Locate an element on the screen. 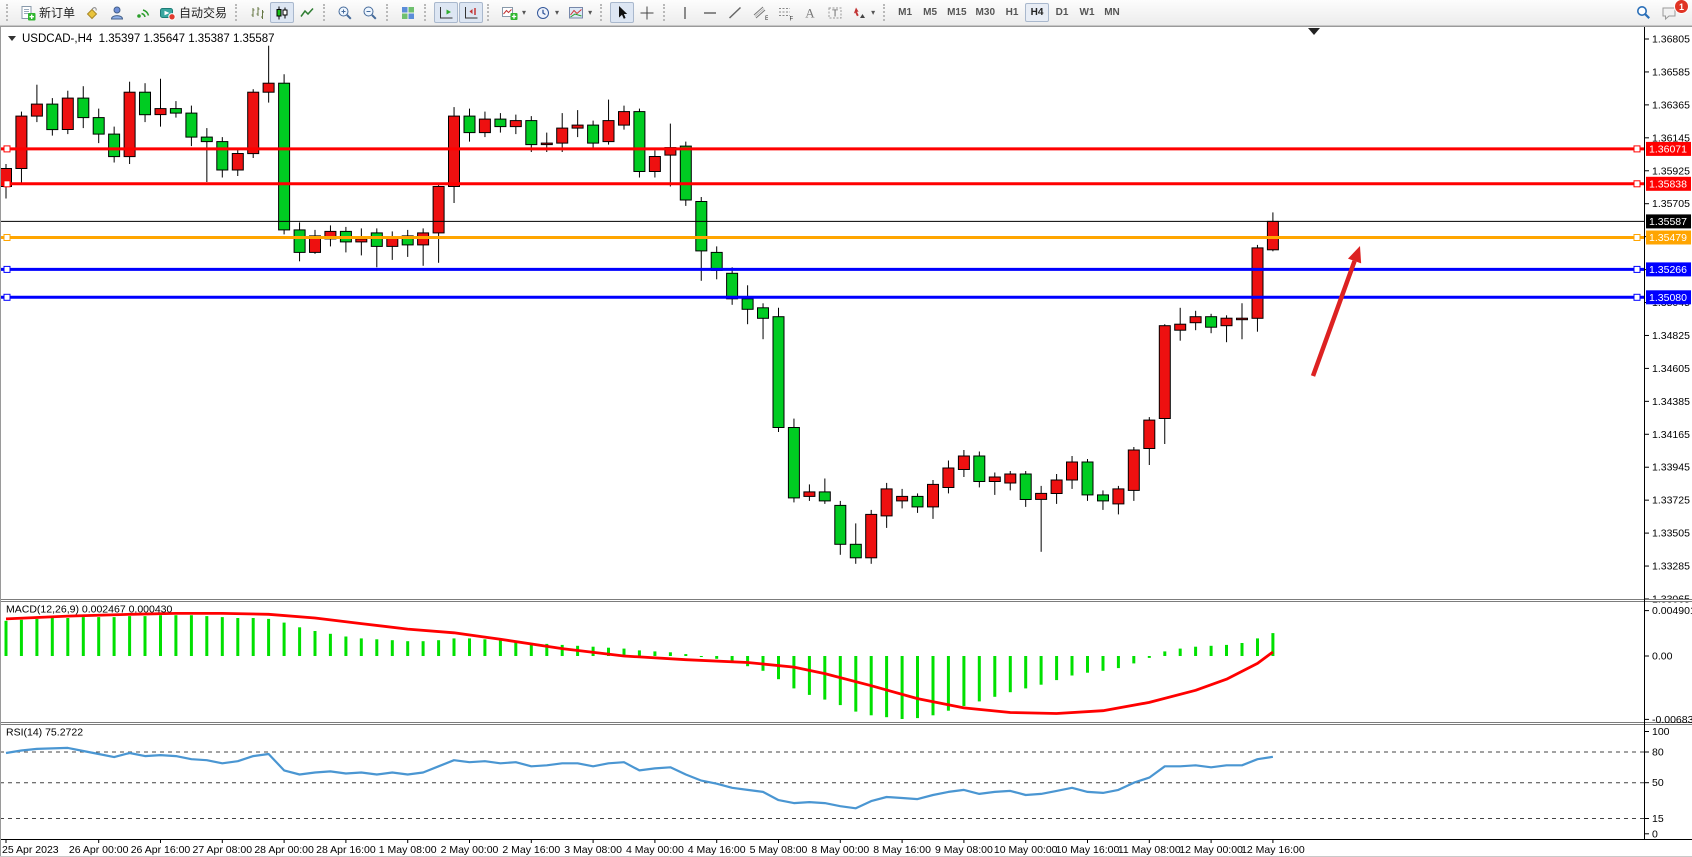 The height and width of the screenshot is (857, 1692). autotrading-icon is located at coordinates (167, 13).